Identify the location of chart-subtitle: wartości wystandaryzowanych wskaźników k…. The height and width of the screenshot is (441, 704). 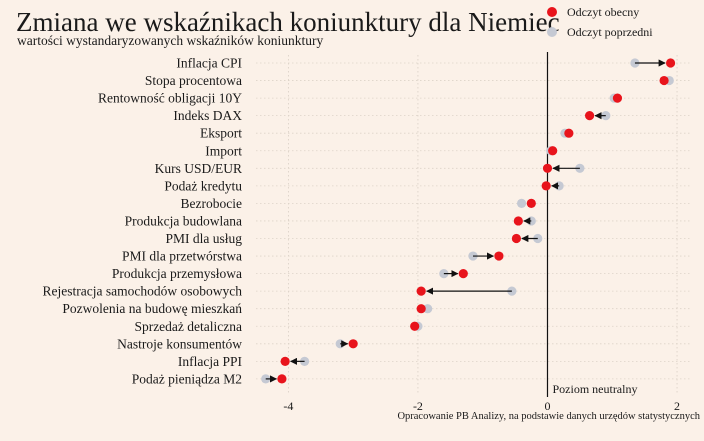
(170, 40).